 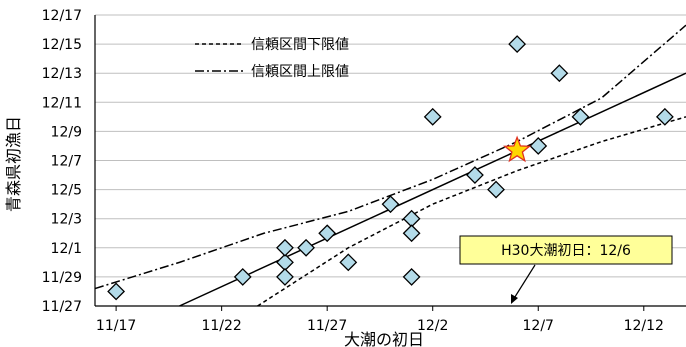 I want to click on x-axis-label: 大潮の初日, so click(x=384, y=338).